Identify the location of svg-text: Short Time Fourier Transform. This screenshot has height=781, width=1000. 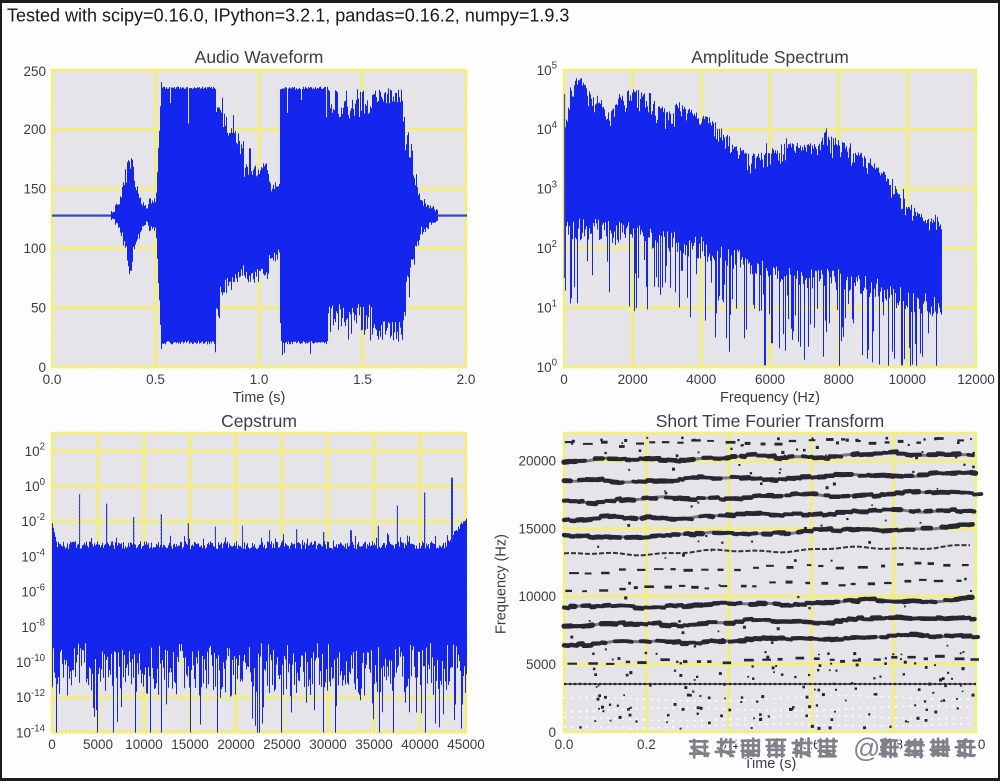
(770, 421).